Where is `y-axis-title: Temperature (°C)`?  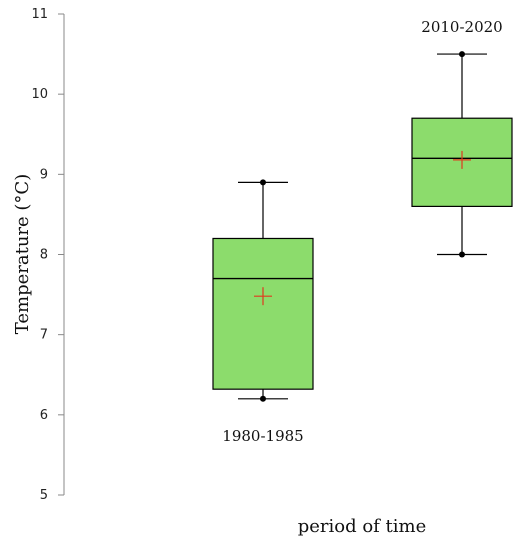
y-axis-title: Temperature (°C) is located at coordinates (22, 254).